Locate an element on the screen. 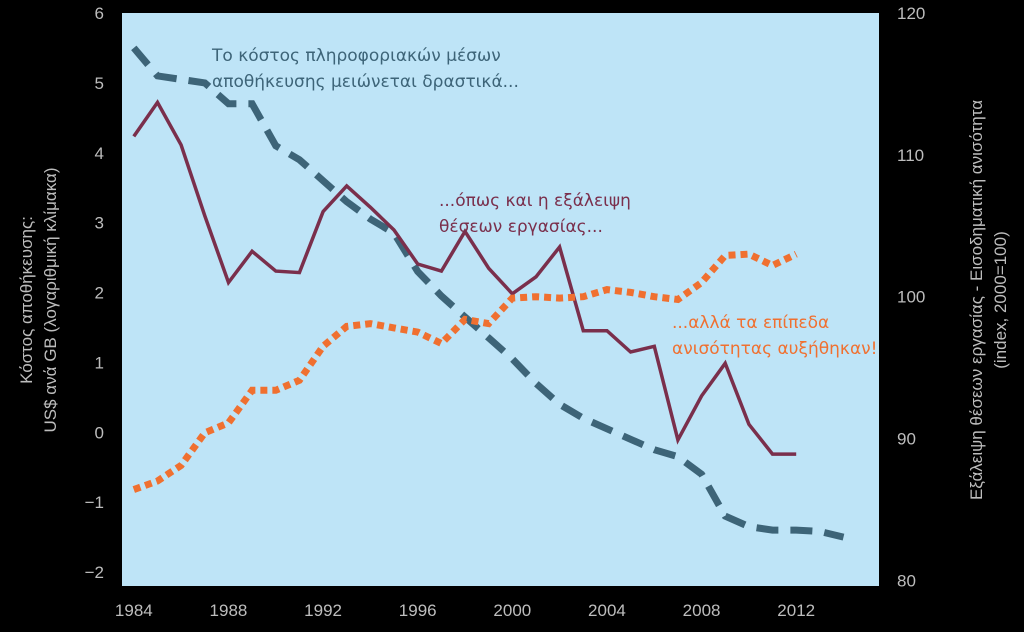 This screenshot has width=1024, height=632. x-axis-ticks: 1984 1988 1992 1996 2000 2004 2008 2012 is located at coordinates (465, 610).